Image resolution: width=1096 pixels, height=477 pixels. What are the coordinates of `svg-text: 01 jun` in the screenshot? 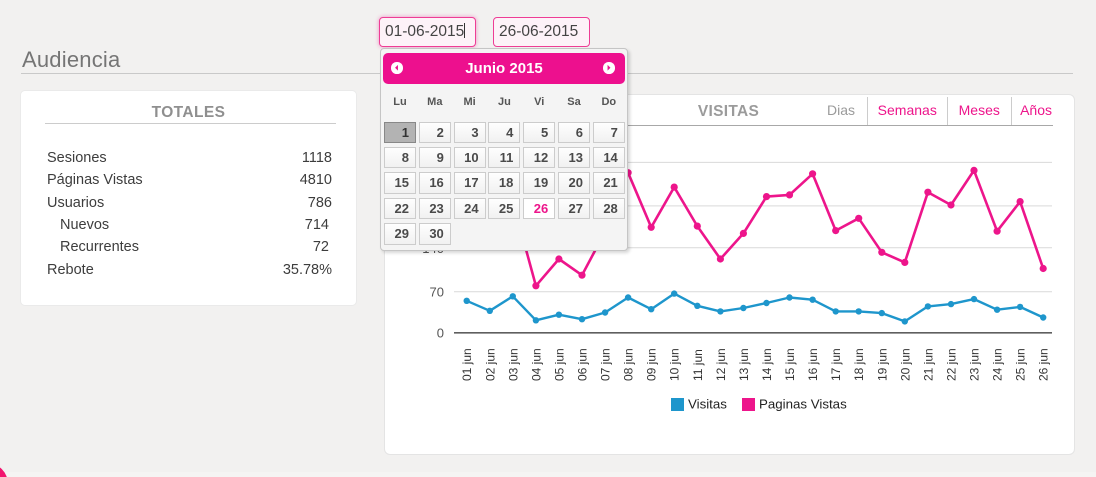 It's located at (467, 364).